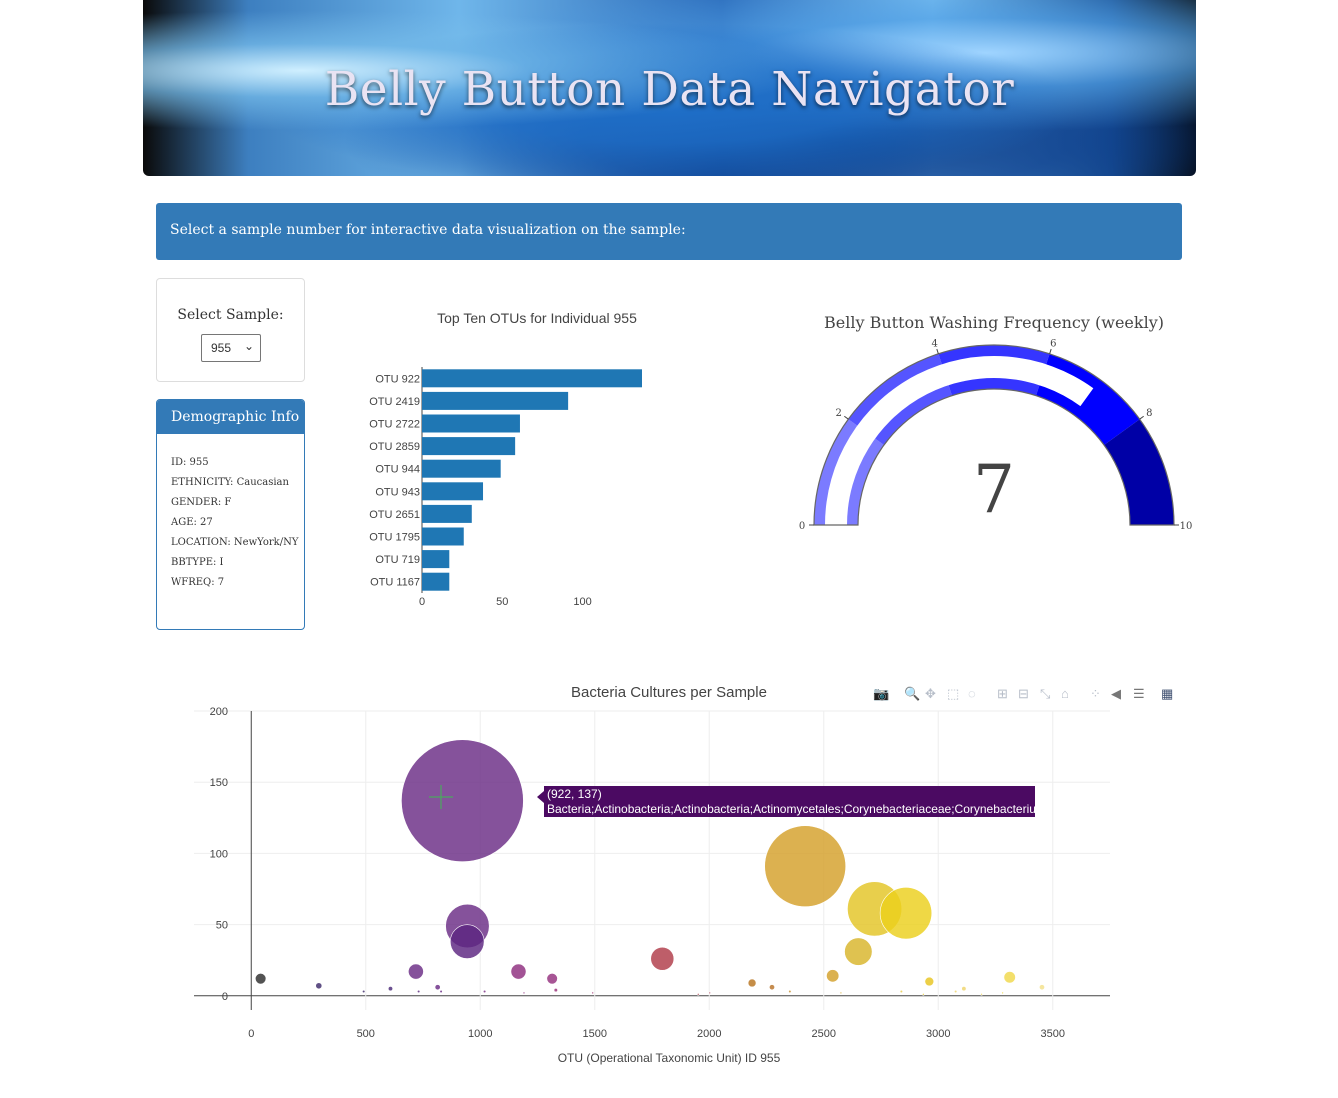 The width and height of the screenshot is (1338, 1098). Describe the element at coordinates (994, 489) in the screenshot. I see `gauge-value: 7` at that location.